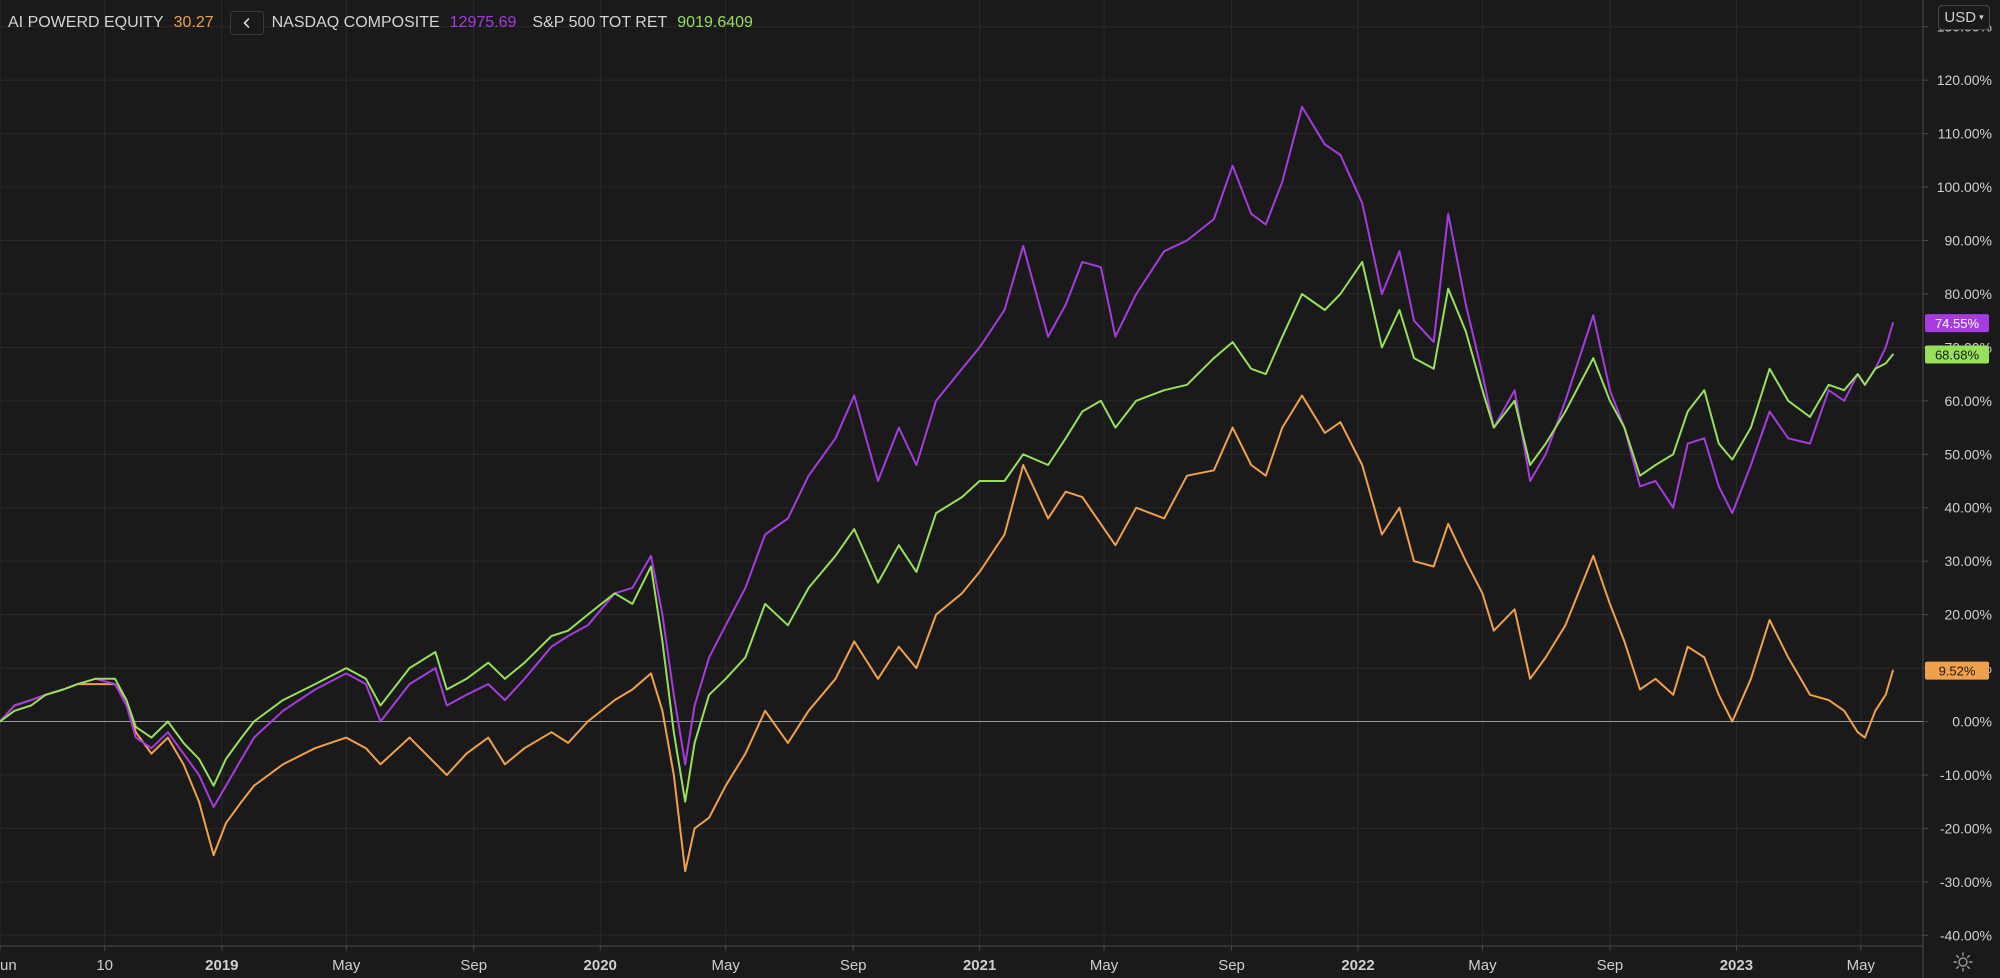  What do you see at coordinates (104, 965) in the screenshot?
I see `x-tick-label: 10` at bounding box center [104, 965].